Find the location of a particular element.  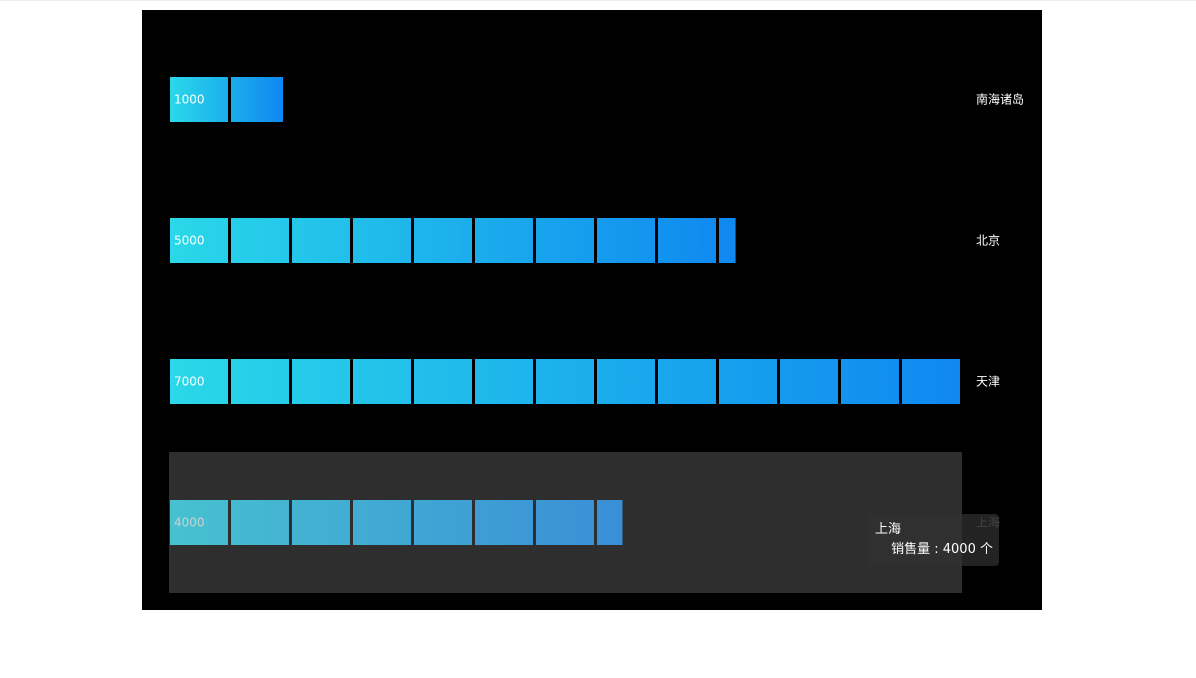

tooltip-title: 上海 is located at coordinates (888, 529).